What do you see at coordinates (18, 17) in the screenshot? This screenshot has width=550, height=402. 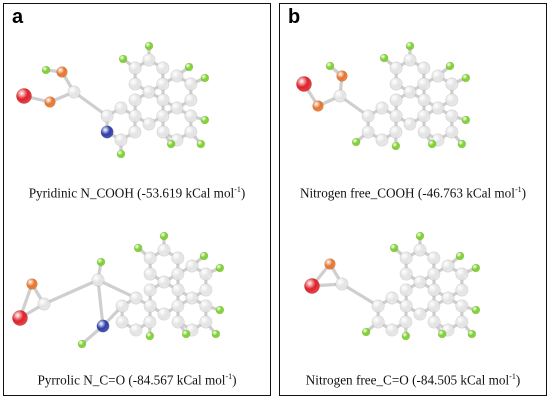 I see `panel-letter: a` at bounding box center [18, 17].